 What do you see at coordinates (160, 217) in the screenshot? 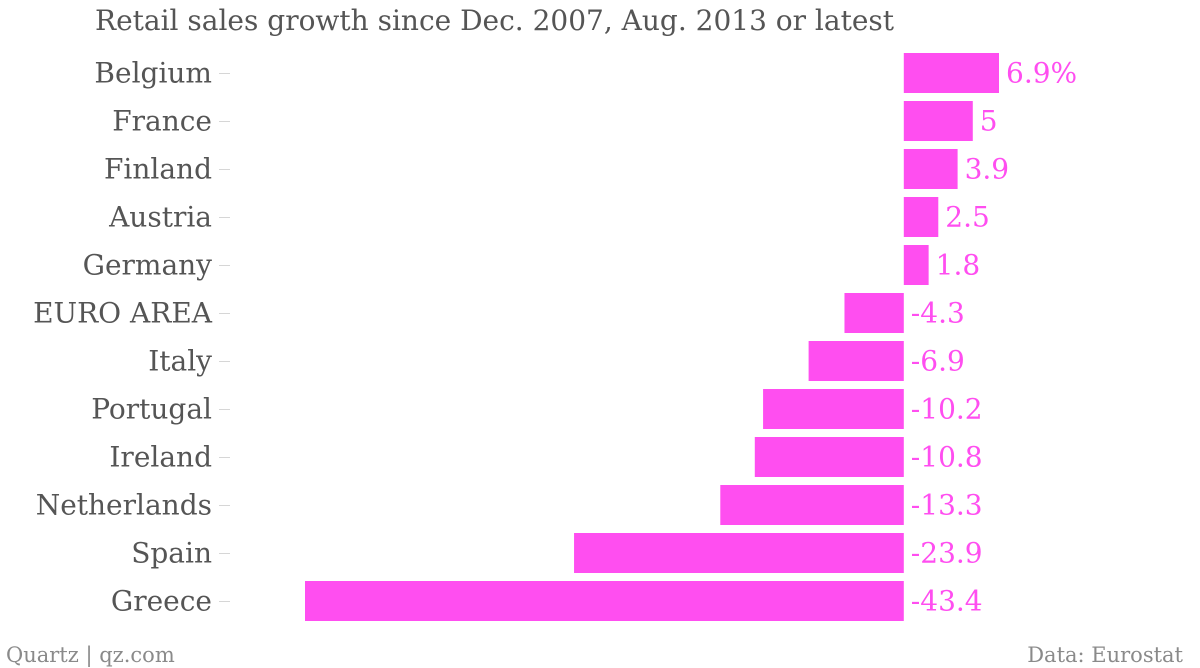
I see `category-label: Austria` at bounding box center [160, 217].